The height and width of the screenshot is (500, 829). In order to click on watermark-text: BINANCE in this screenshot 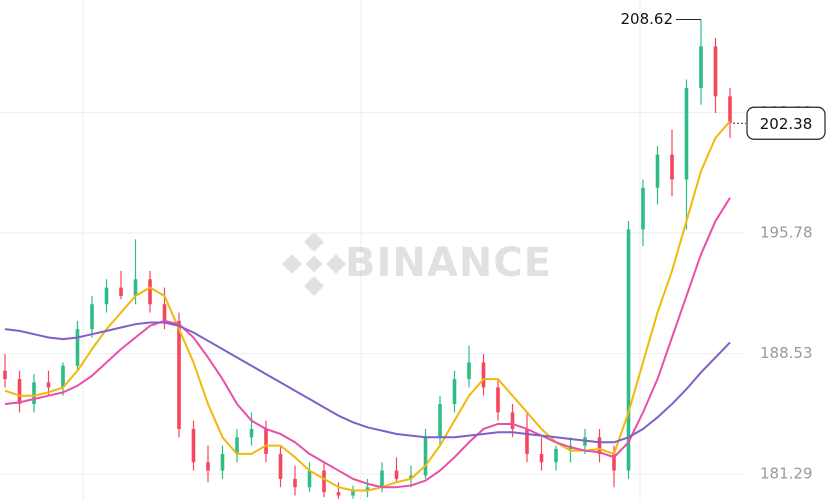, I will do `click(448, 263)`.